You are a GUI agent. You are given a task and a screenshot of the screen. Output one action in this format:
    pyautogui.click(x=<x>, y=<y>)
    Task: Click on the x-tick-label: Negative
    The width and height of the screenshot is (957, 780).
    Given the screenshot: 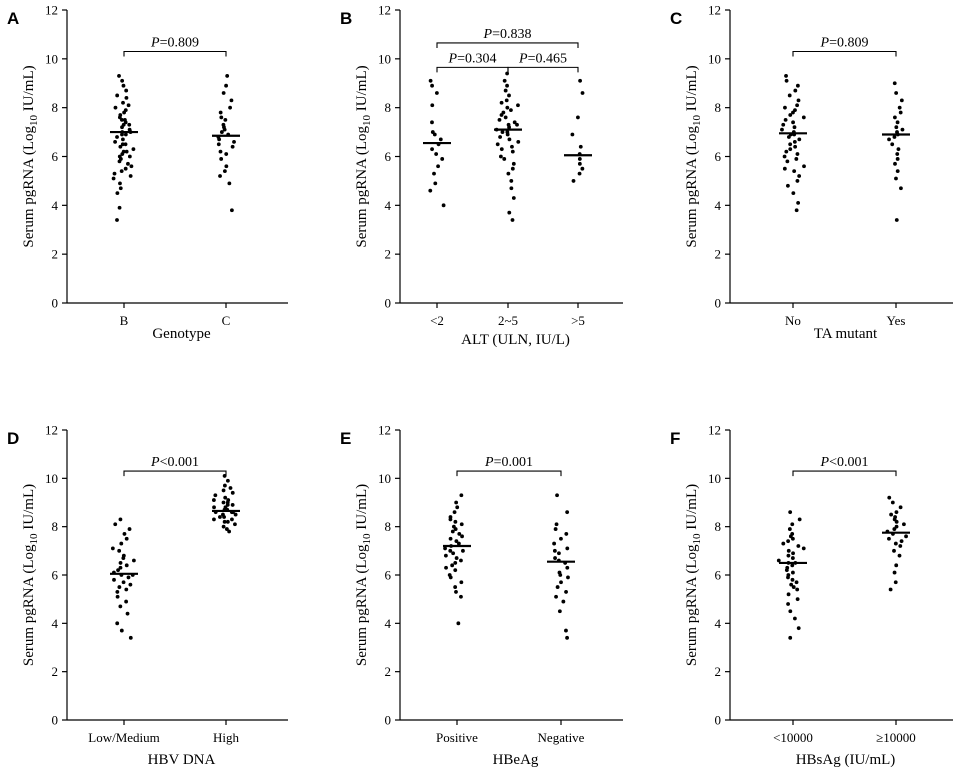 What is the action you would take?
    pyautogui.click(x=561, y=737)
    